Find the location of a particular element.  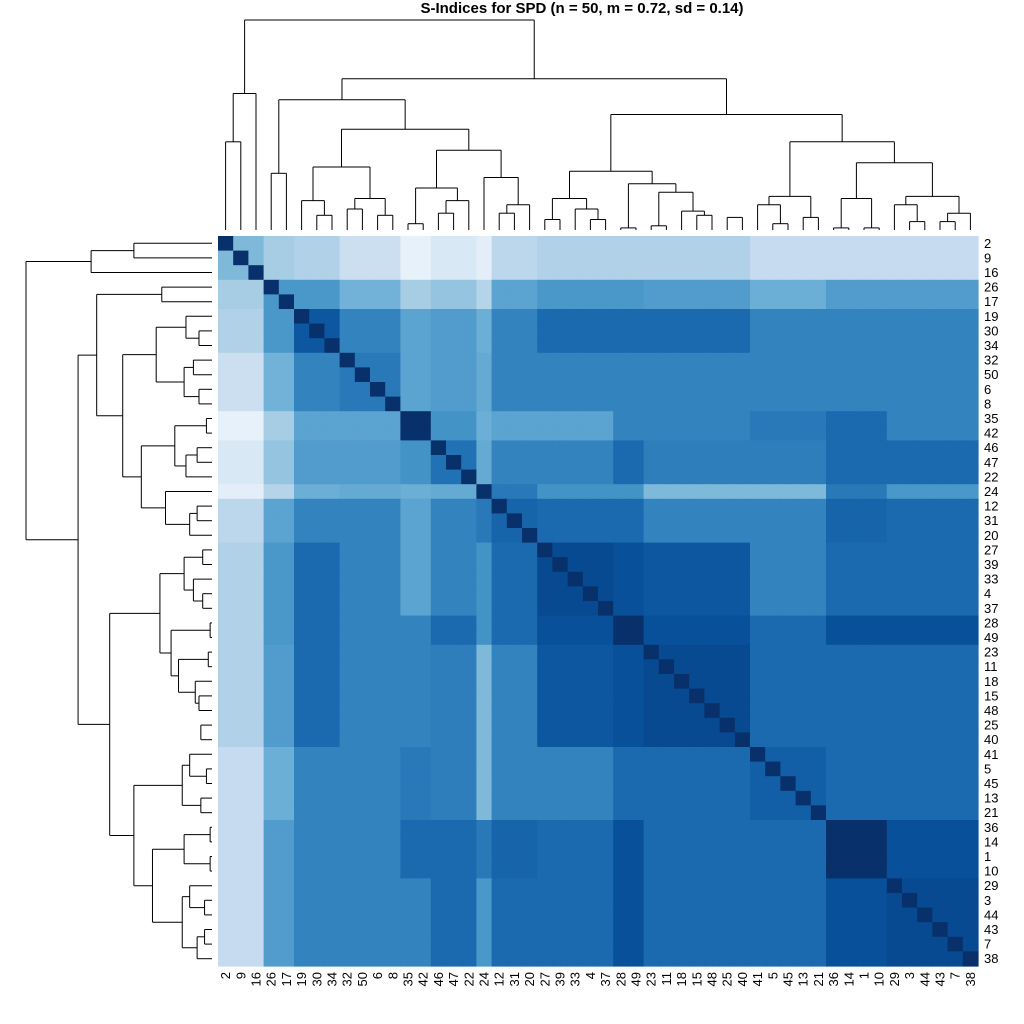

column-label: 50 is located at coordinates (362, 979).